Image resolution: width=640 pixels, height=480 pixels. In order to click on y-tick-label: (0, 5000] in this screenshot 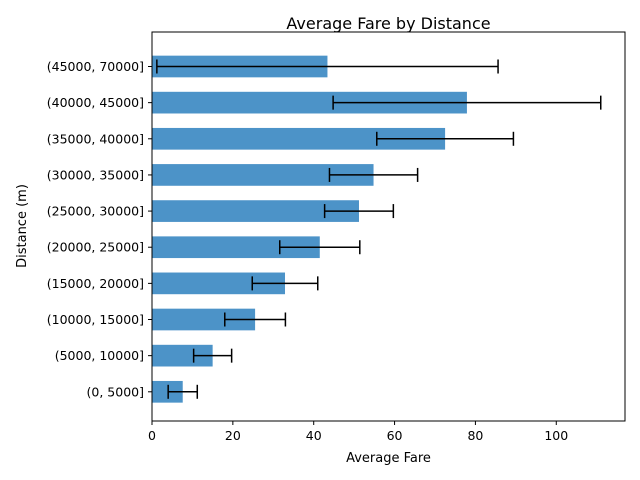, I will do `click(115, 391)`.